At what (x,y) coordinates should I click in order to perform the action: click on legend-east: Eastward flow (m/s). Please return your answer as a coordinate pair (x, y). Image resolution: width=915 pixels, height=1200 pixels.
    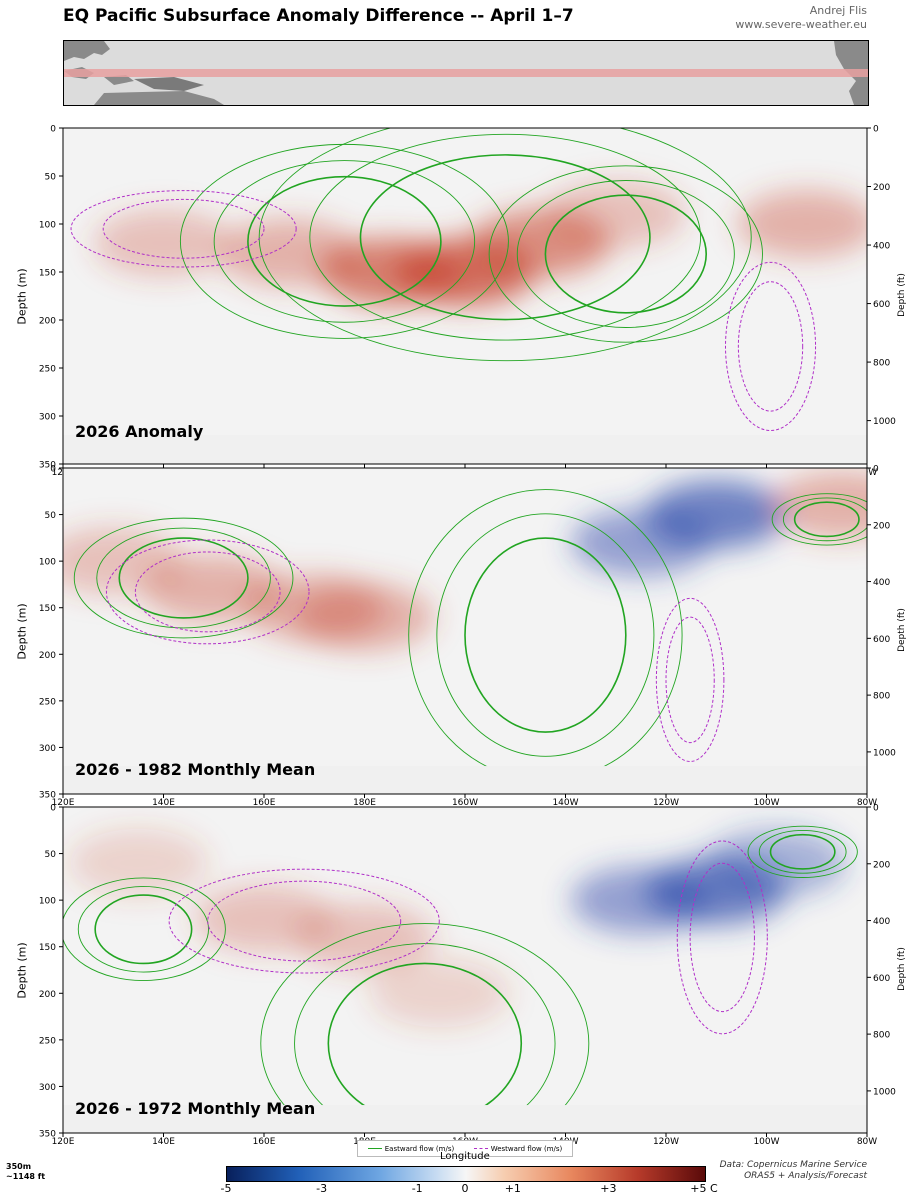
    Looking at the image, I should click on (410, 1149).